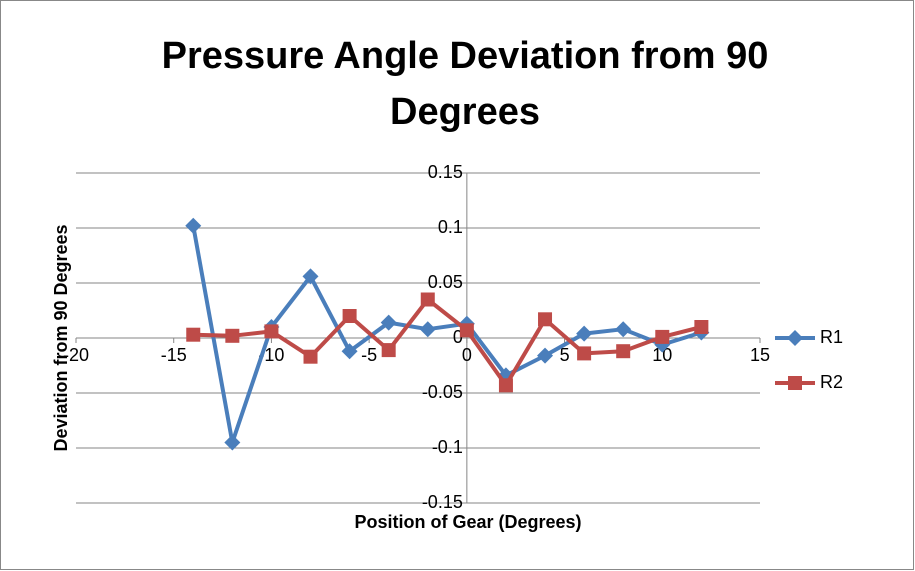  Describe the element at coordinates (369, 355) in the screenshot. I see `x-tick-label: -5` at that location.